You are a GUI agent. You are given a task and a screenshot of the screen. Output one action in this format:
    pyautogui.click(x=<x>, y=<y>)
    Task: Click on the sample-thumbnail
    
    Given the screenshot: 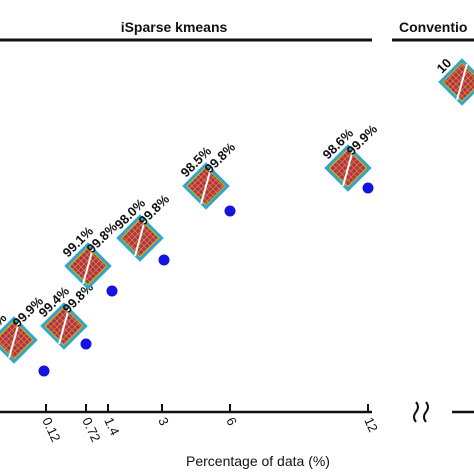 What is the action you would take?
    pyautogui.click(x=19, y=340)
    